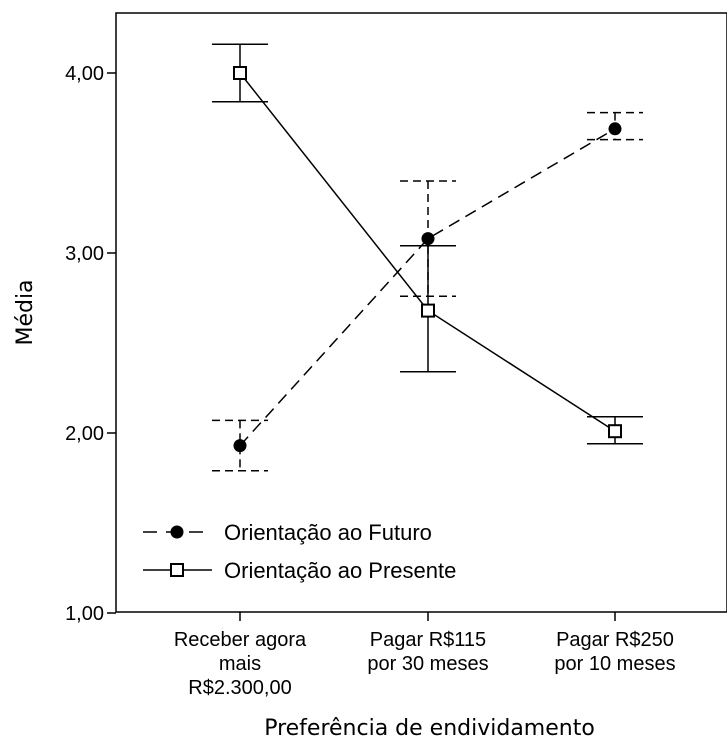 Image resolution: width=727 pixels, height=742 pixels. I want to click on x-tick-label: Receber agora, so click(240, 640).